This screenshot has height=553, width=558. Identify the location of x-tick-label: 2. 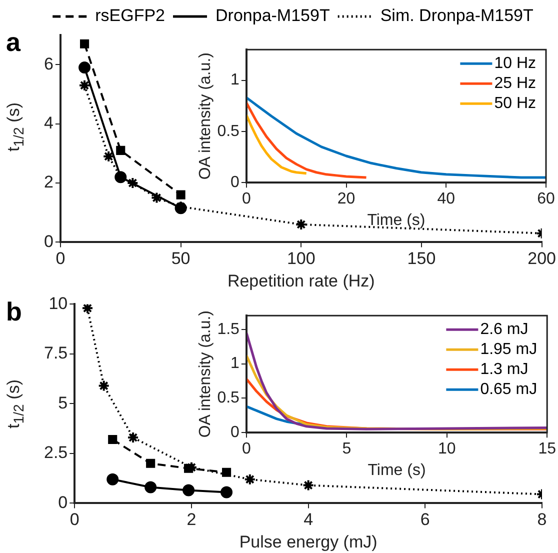
(191, 520).